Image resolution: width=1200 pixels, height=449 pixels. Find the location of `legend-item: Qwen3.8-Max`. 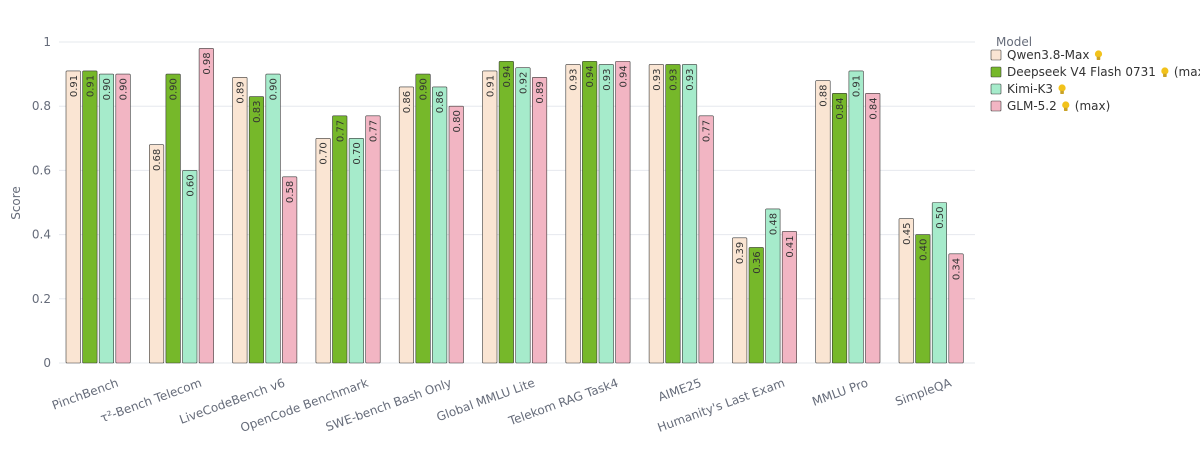

legend-item: Qwen3.8-Max is located at coordinates (1046, 55).